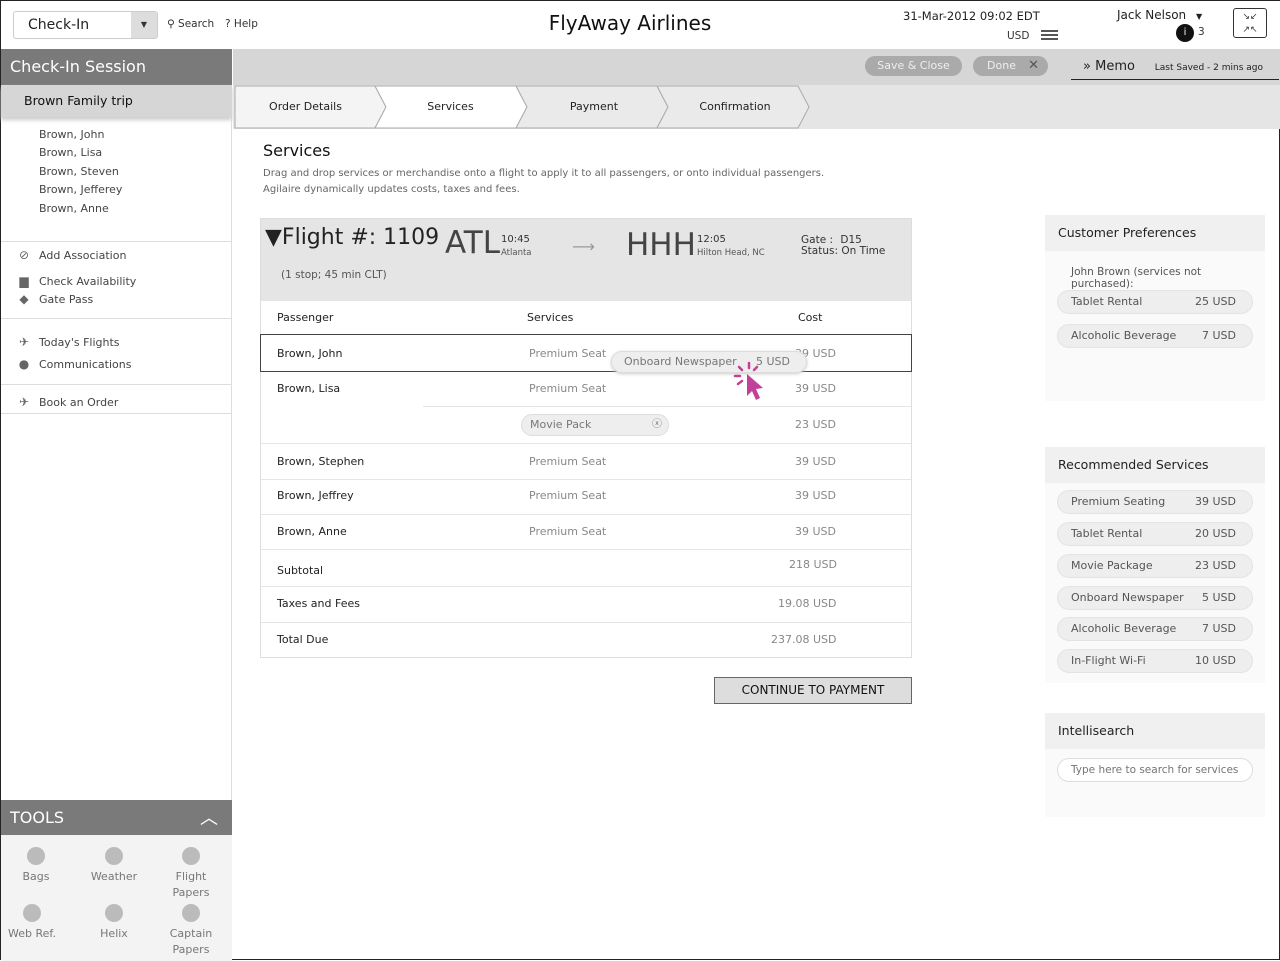 The image size is (1280, 961). What do you see at coordinates (594, 106) in the screenshot?
I see `tab-payment: Payment` at bounding box center [594, 106].